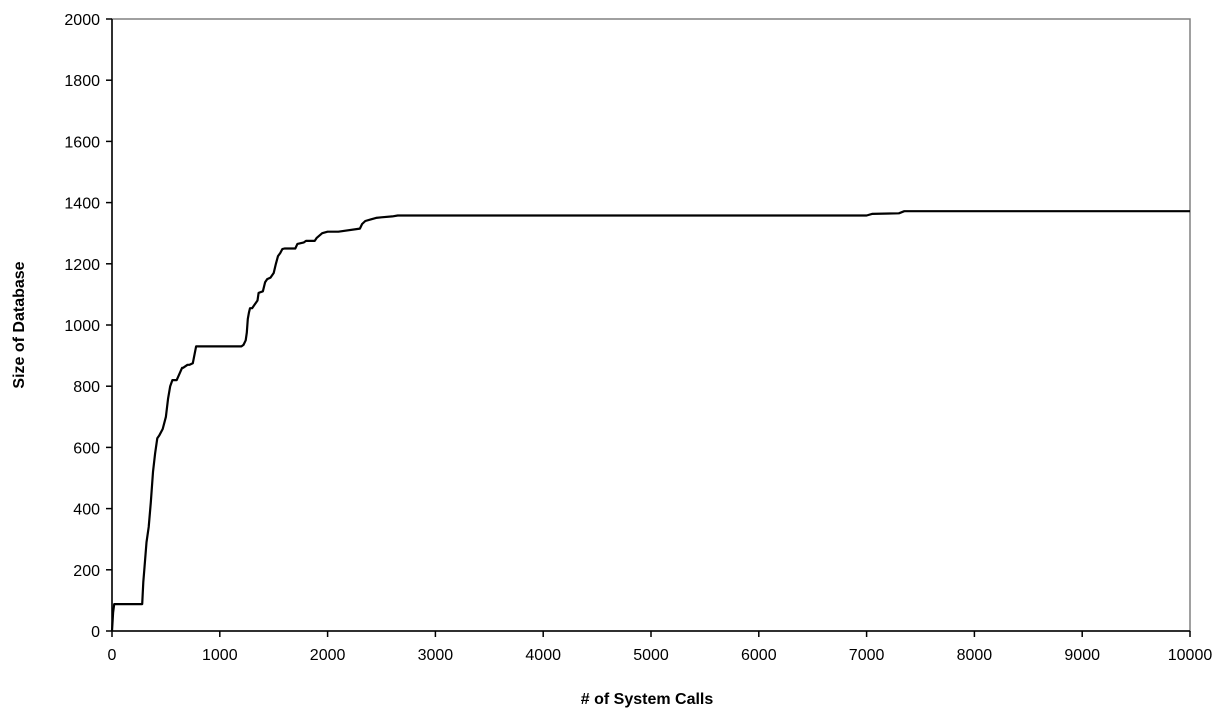 The height and width of the screenshot is (713, 1217). I want to click on y-axis-title: Size of Database, so click(19, 324).